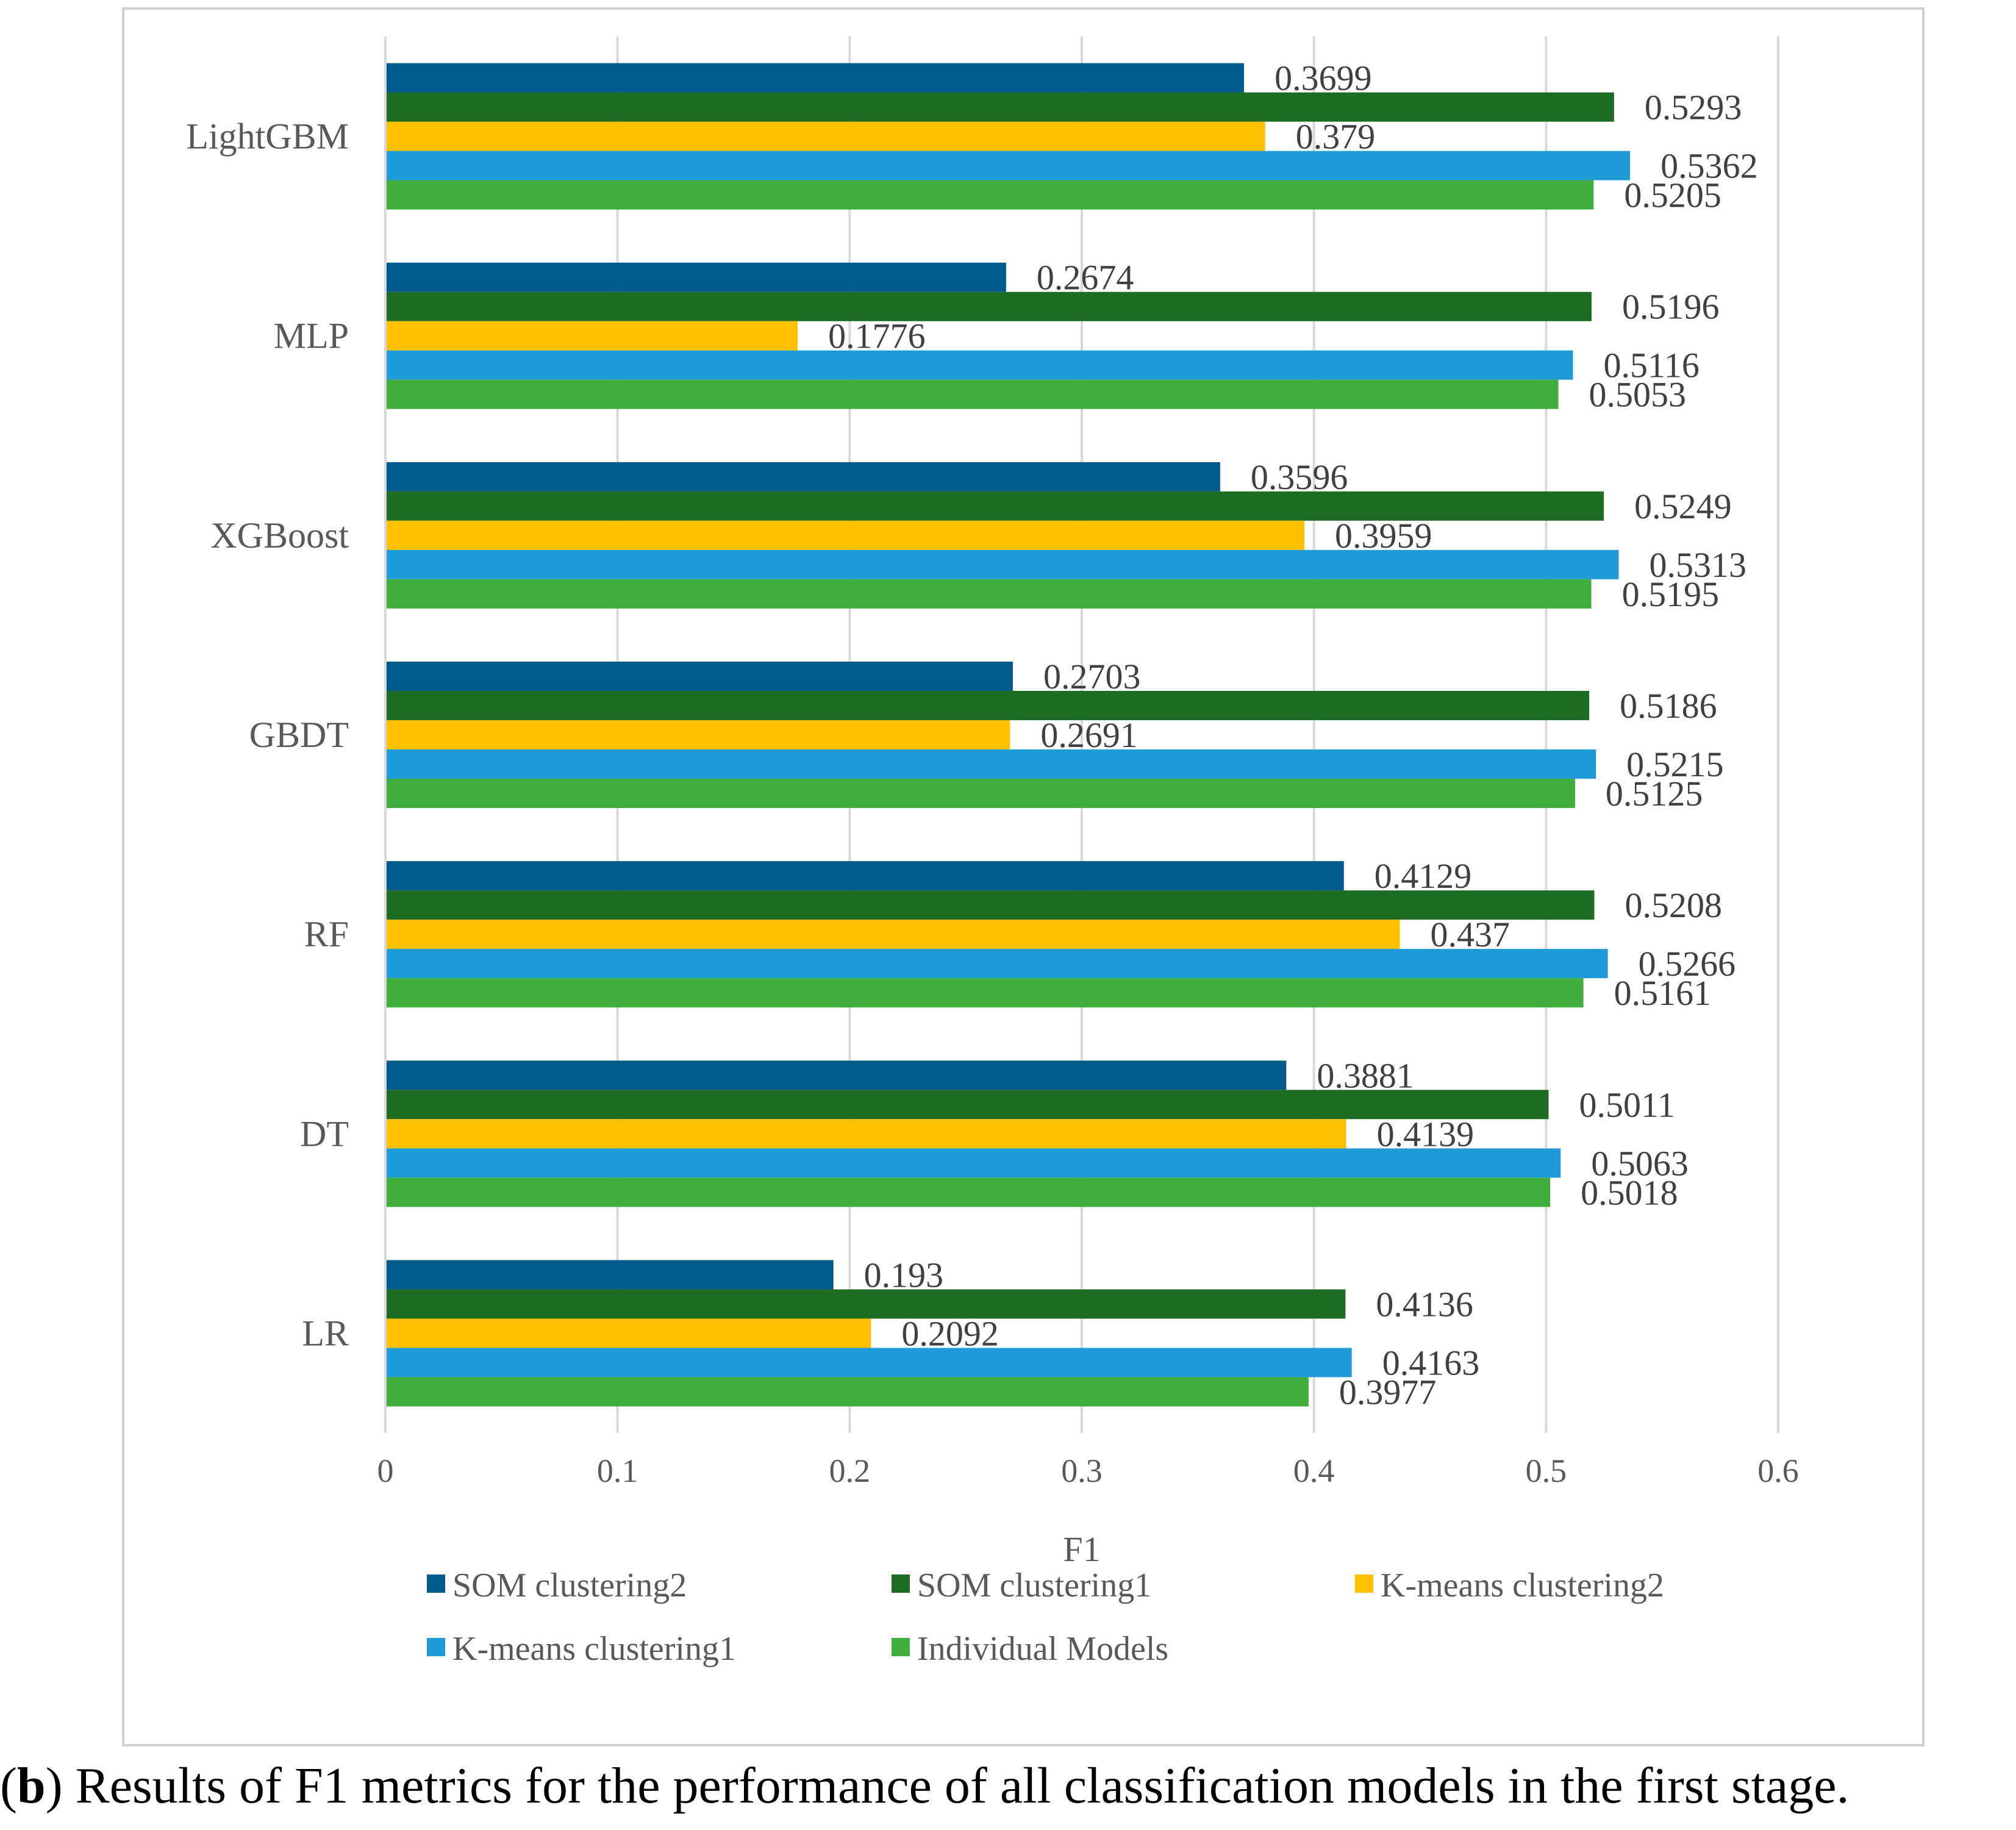 This screenshot has width=2016, height=1830. What do you see at coordinates (950, 1333) in the screenshot?
I see `data-label-lr-2: 0.2092` at bounding box center [950, 1333].